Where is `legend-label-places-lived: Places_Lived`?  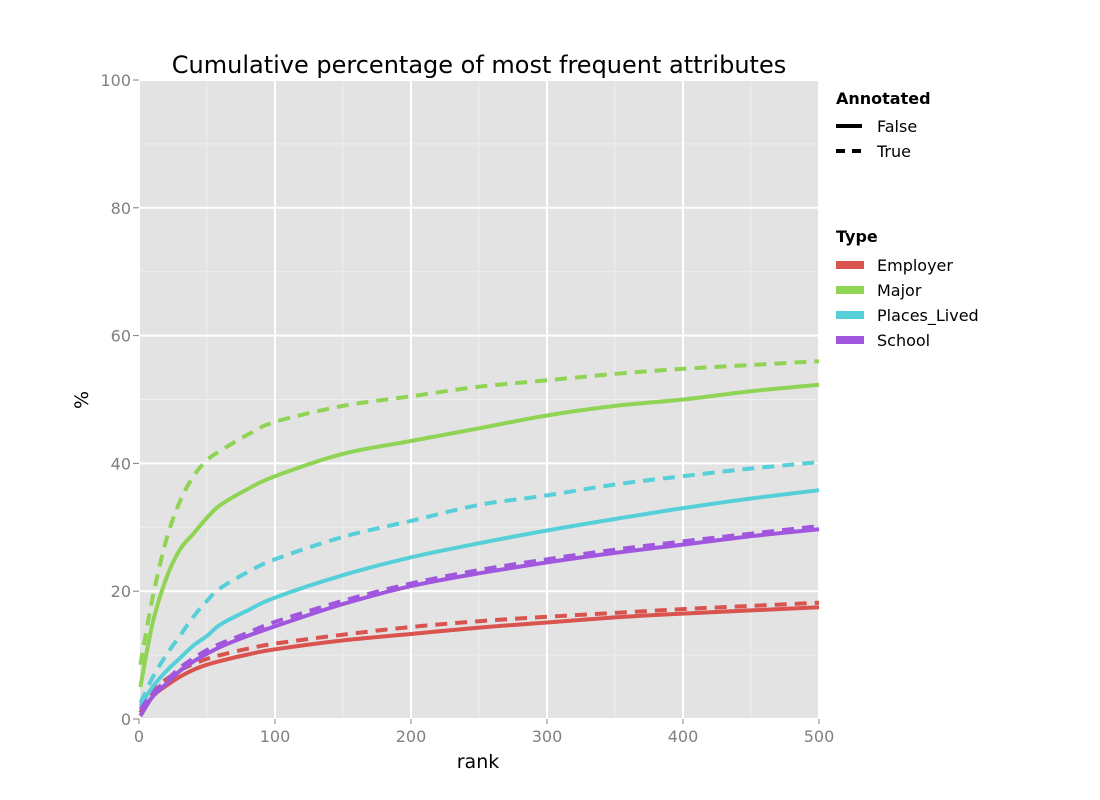 legend-label-places-lived: Places_Lived is located at coordinates (928, 316).